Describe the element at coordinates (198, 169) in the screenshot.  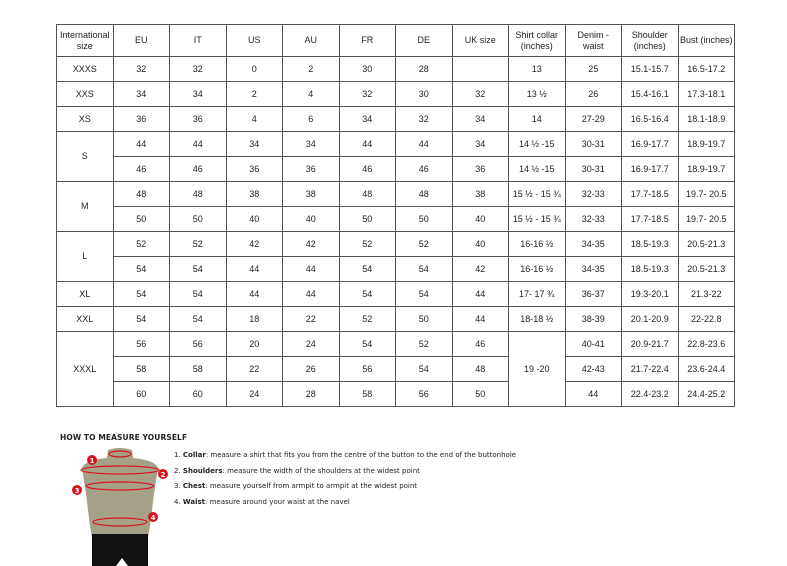
I see `table-cell: 46` at that location.